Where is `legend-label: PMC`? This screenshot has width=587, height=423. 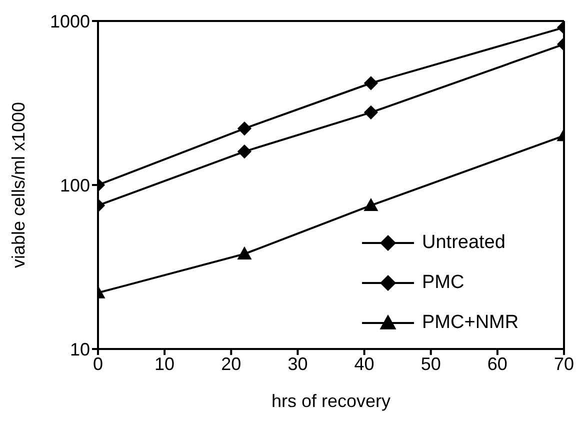 legend-label: PMC is located at coordinates (443, 283).